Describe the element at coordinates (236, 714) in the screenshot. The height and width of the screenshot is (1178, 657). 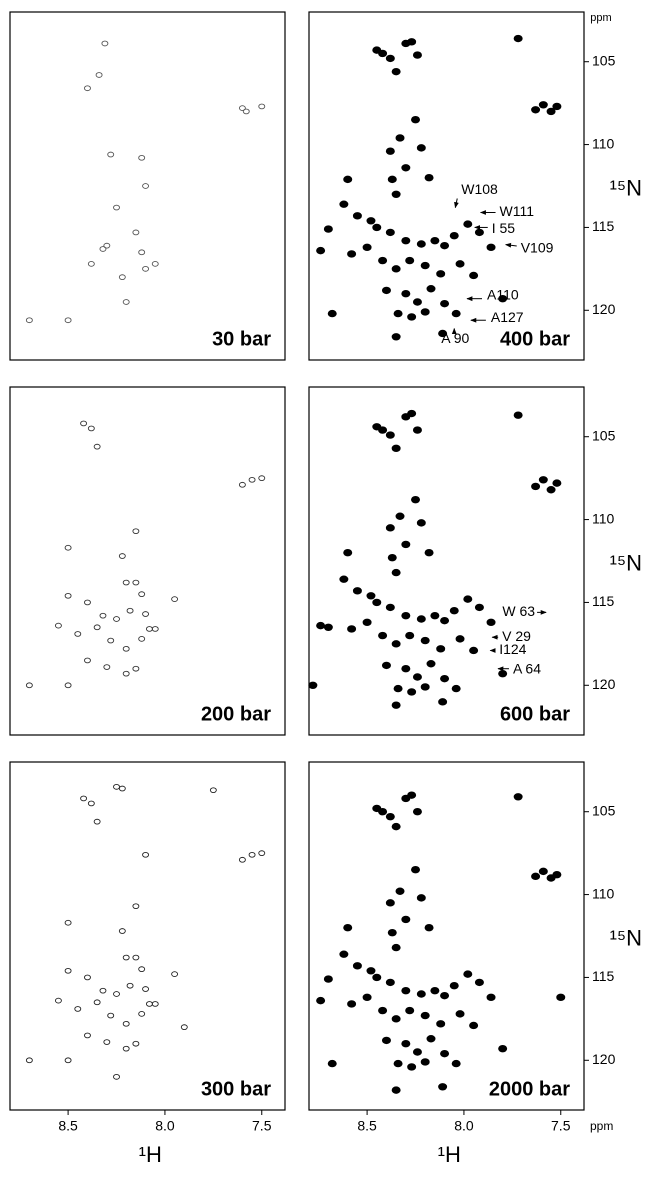
I see `panel-title: 200 bar` at that location.